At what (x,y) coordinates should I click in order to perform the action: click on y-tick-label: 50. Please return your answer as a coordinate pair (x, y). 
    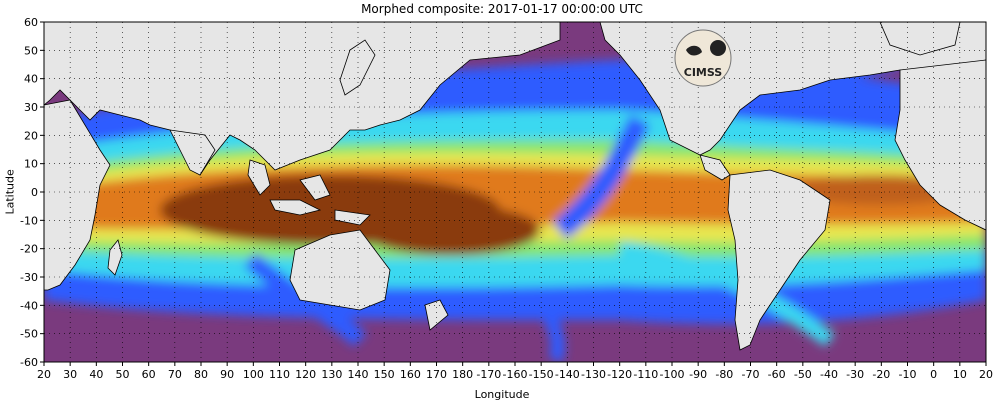
    Looking at the image, I should click on (31, 50).